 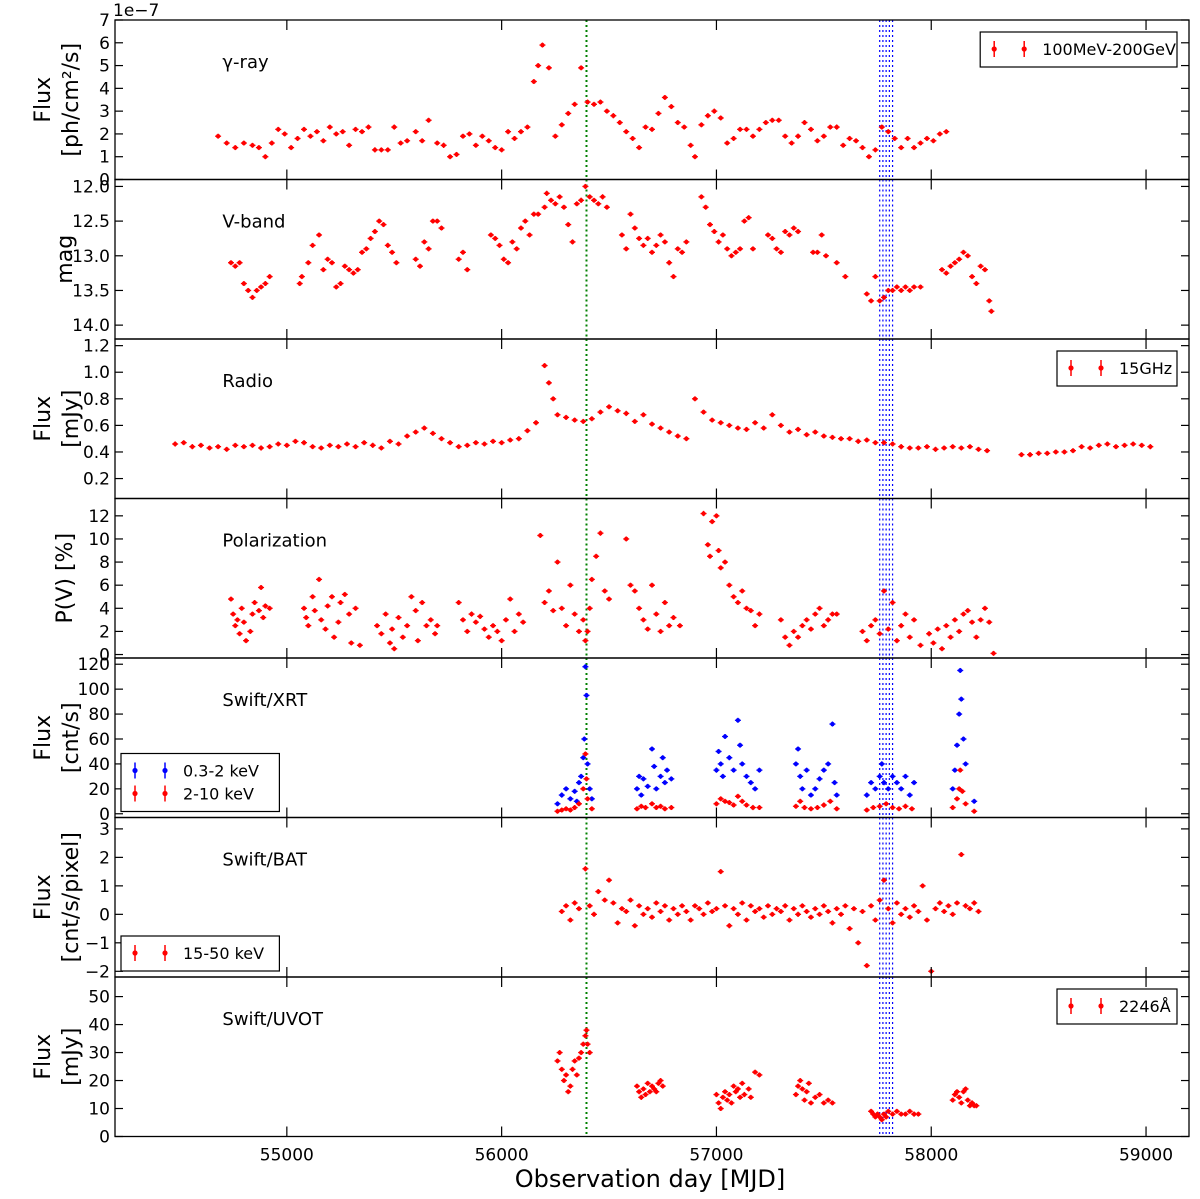 What do you see at coordinates (91, 222) in the screenshot?
I see `y-tick-label: 12.5` at bounding box center [91, 222].